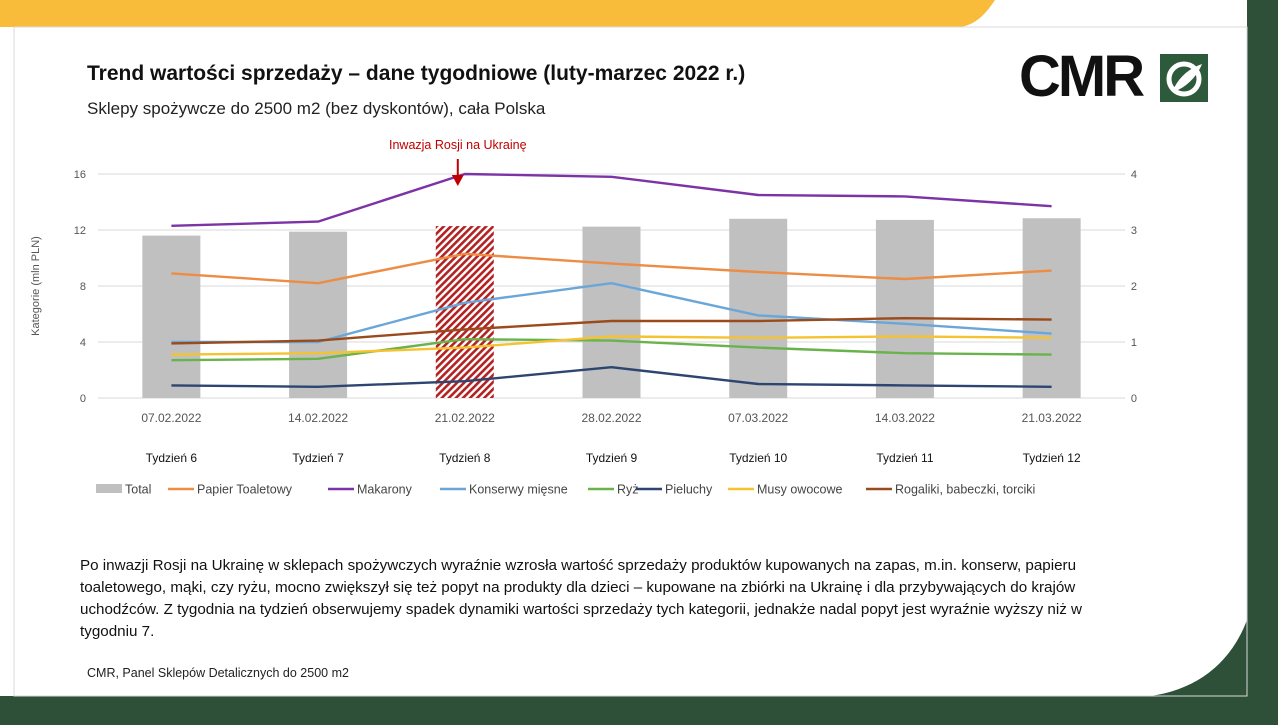 The width and height of the screenshot is (1278, 725). Describe the element at coordinates (965, 490) in the screenshot. I see `legend-entry: Rogaliki, babeczki, torciki` at that location.